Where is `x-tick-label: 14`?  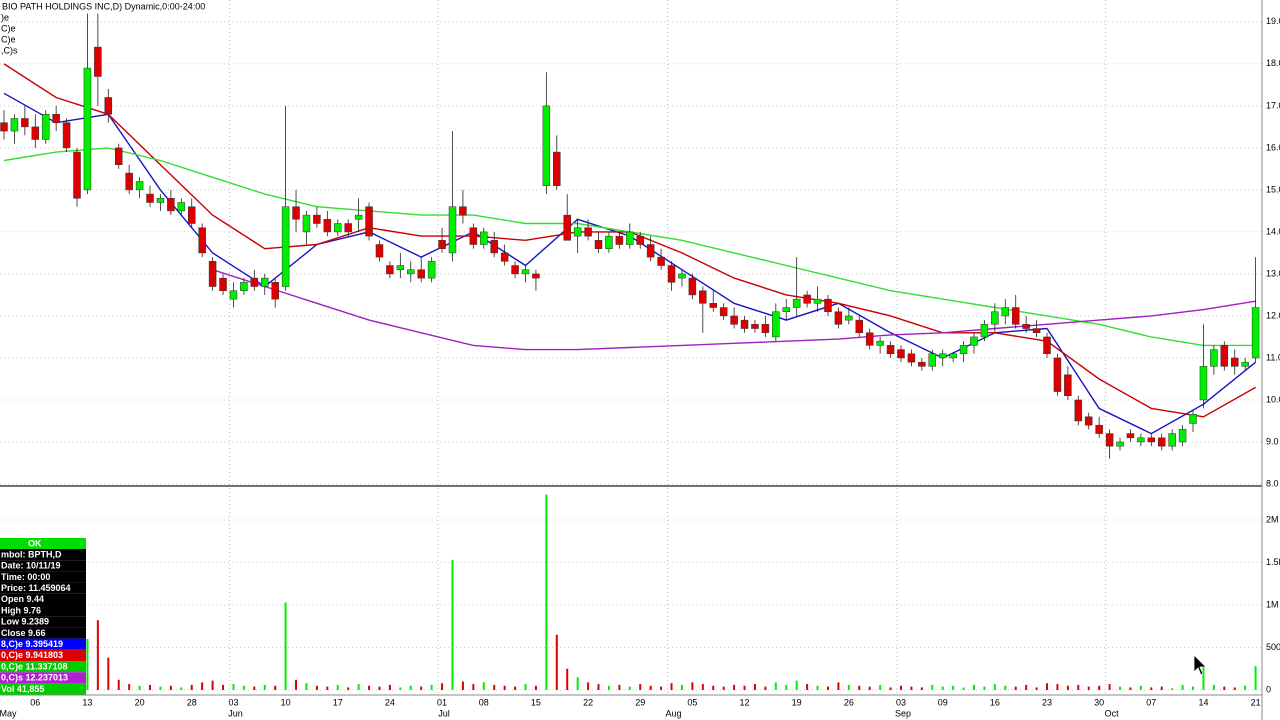 x-tick-label: 14 is located at coordinates (1203, 702).